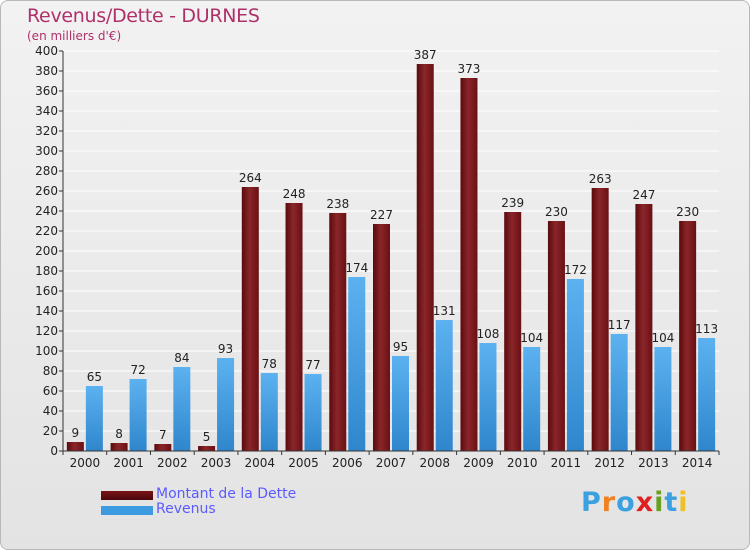  I want to click on data-label-debt: 5, so click(207, 437).